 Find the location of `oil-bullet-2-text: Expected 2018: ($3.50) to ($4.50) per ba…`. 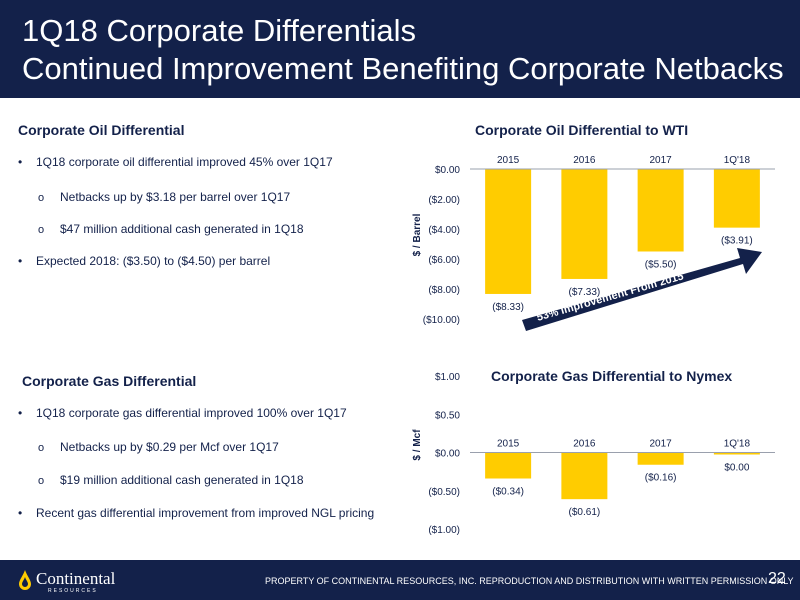

oil-bullet-2-text: Expected 2018: ($3.50) to ($4.50) per ba… is located at coordinates (153, 261).